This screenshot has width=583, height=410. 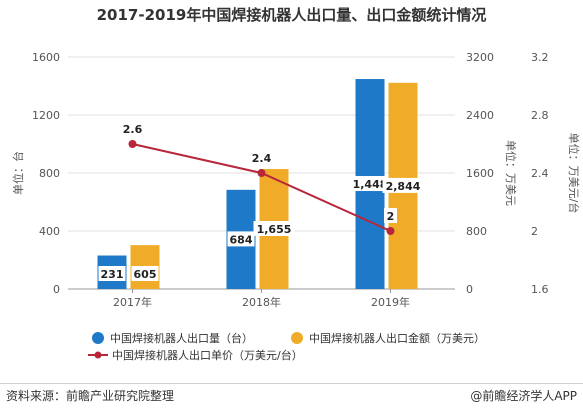 I want to click on left-tick-label: 400, so click(x=49, y=231).